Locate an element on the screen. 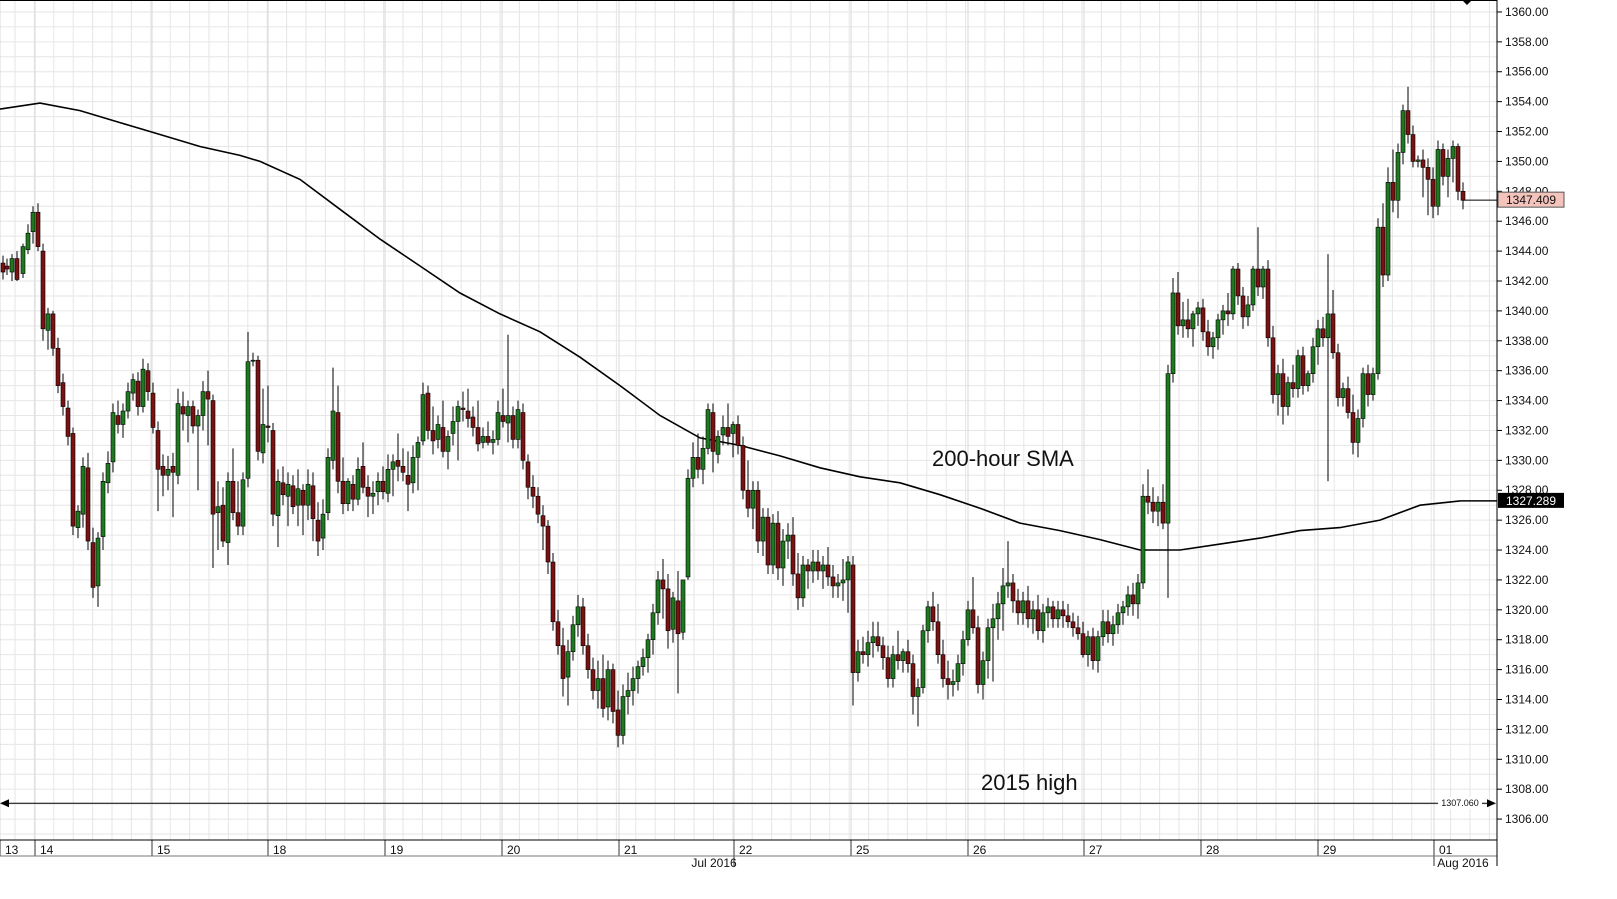  x-tick-label: 21 is located at coordinates (631, 850).